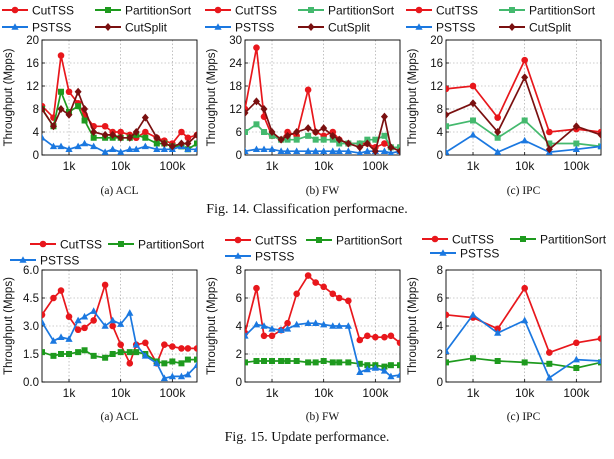 Image resolution: width=614 pixels, height=459 pixels. Describe the element at coordinates (239, 355) in the screenshot. I see `y-tick-label: 2` at that location.